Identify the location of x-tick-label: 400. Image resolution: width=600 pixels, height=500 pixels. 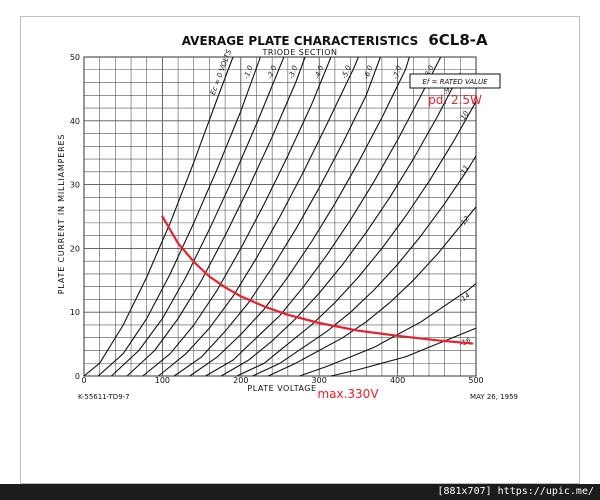
(397, 380).